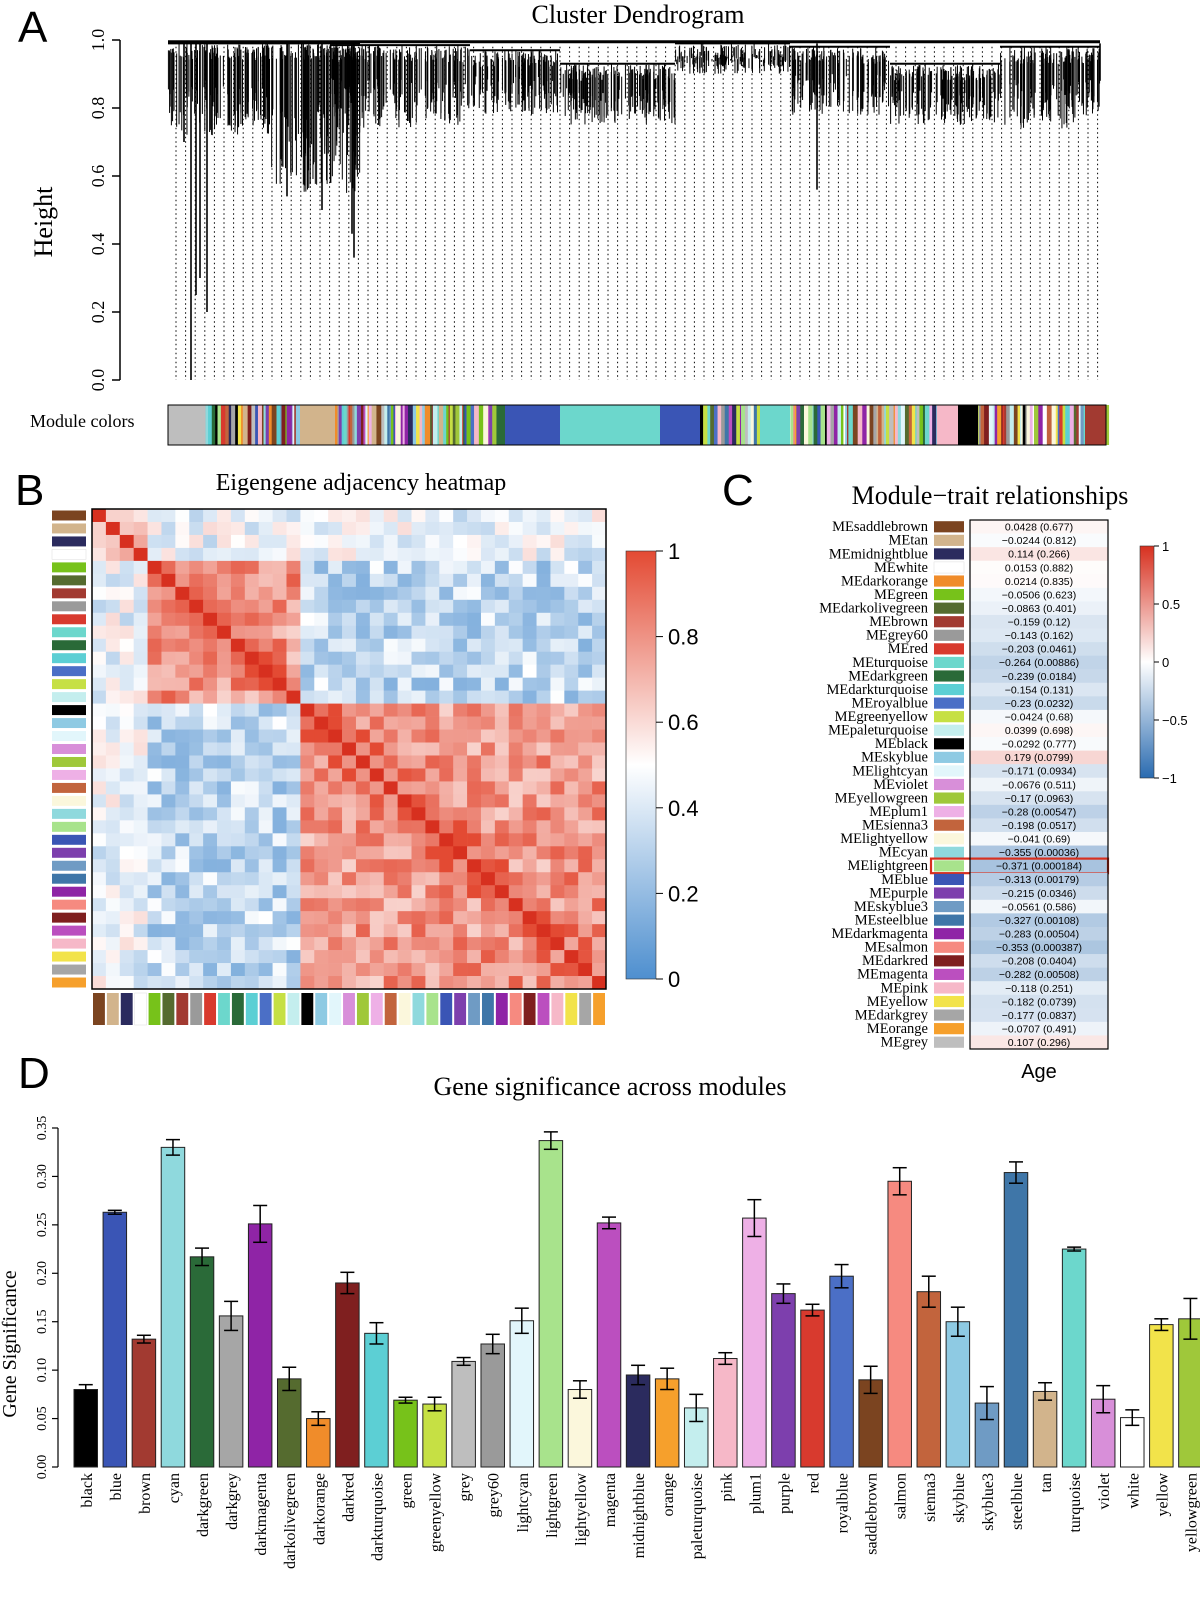 The image size is (1200, 1600). Describe the element at coordinates (880, 527) in the screenshot. I see `trait-module-name: MEsaddlebrown` at that location.